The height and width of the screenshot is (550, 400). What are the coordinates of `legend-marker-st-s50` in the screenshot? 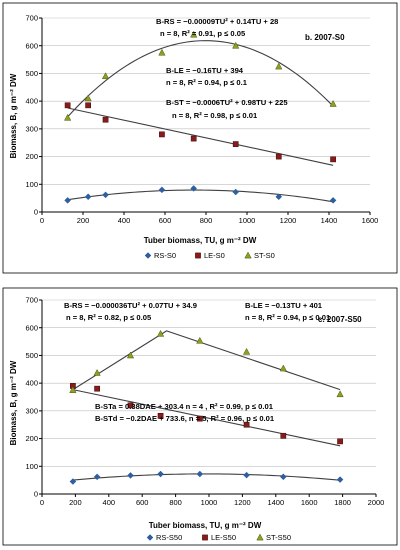 It's located at (260, 537).